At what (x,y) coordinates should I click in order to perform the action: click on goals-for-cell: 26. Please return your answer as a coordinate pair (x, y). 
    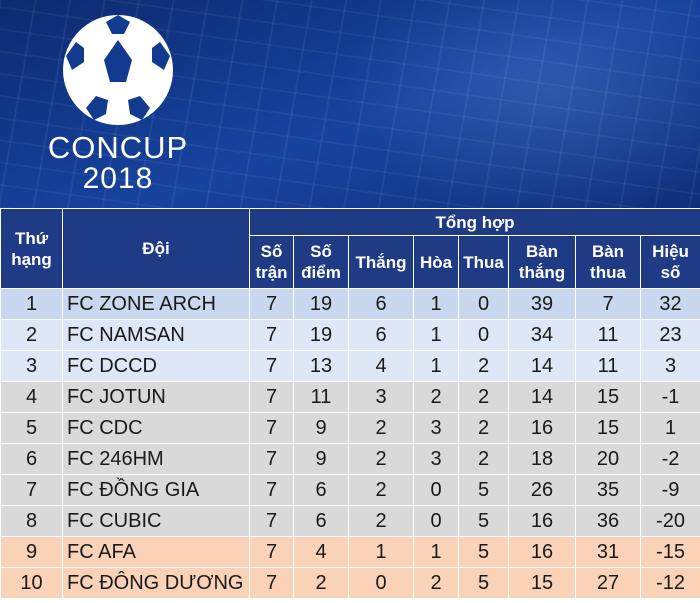
    Looking at the image, I should click on (542, 490).